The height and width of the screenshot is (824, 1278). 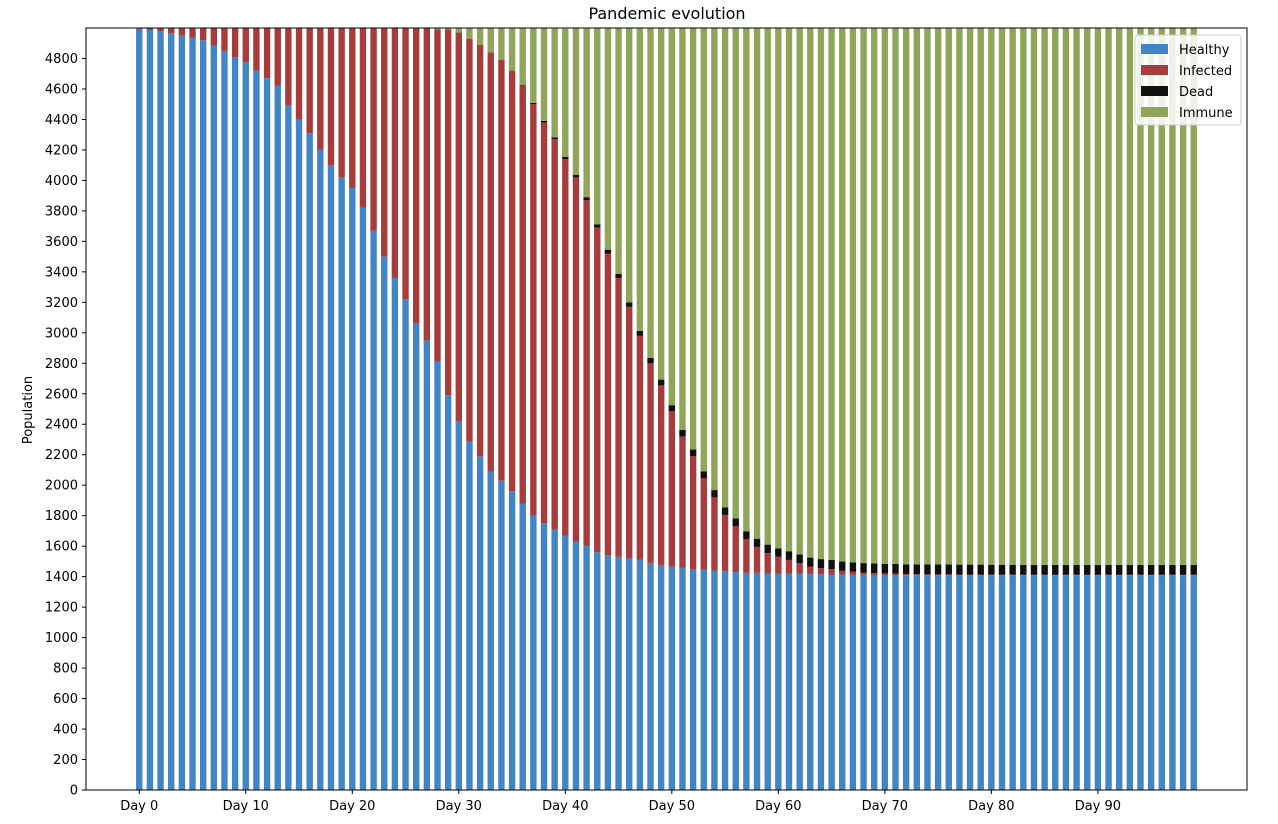 I want to click on y-tick-label: 1200, so click(x=61, y=608).